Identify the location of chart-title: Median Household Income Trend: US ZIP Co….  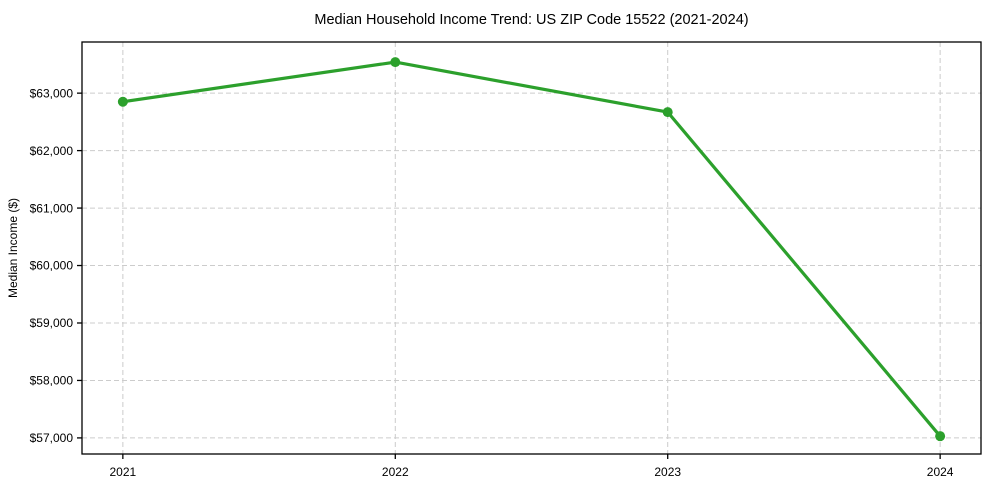
(531, 20).